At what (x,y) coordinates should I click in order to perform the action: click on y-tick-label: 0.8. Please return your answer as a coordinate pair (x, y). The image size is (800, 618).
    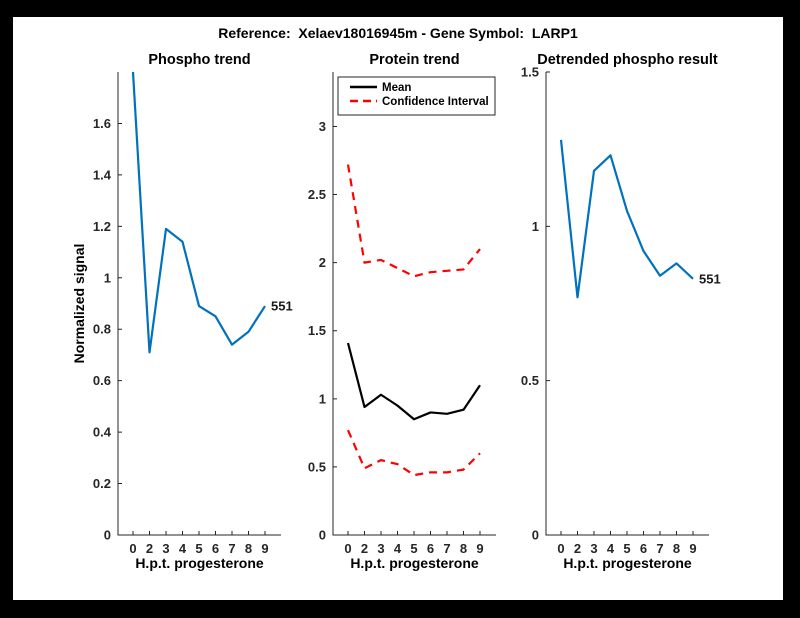
    Looking at the image, I should click on (102, 329).